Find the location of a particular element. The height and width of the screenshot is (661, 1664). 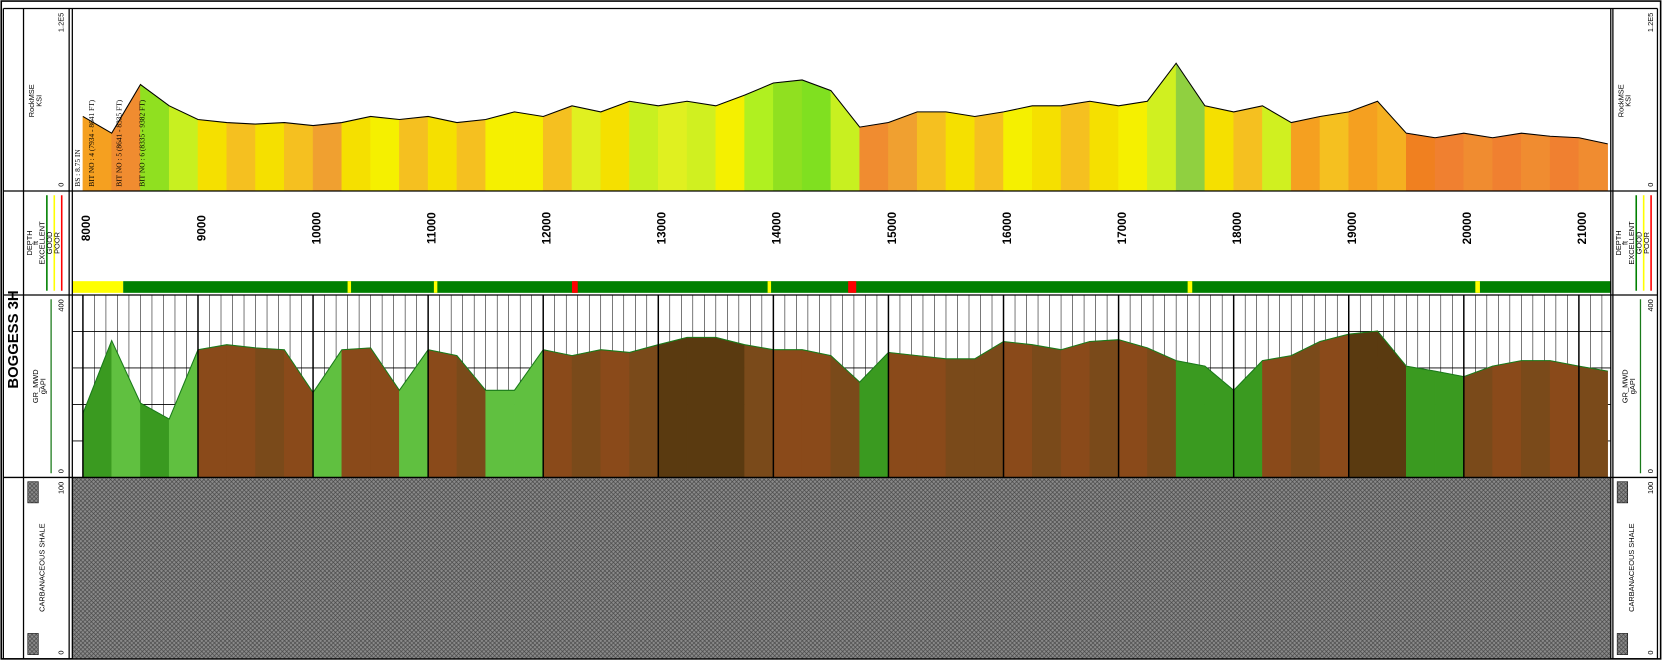

depth-label: 12000 is located at coordinates (547, 228).